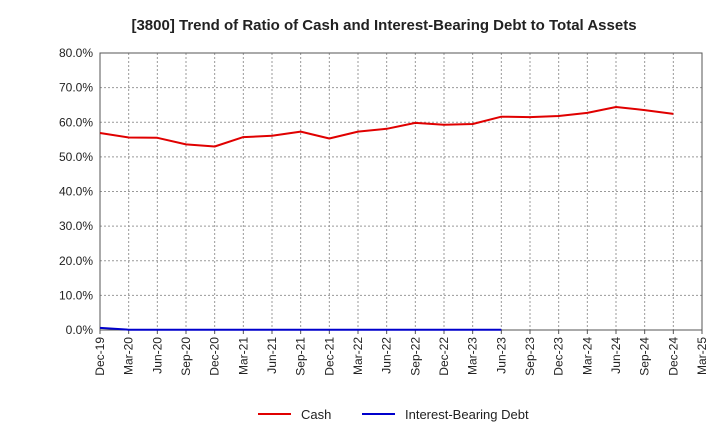 The height and width of the screenshot is (440, 720). What do you see at coordinates (316, 414) in the screenshot?
I see `legend-label: Cash` at bounding box center [316, 414].